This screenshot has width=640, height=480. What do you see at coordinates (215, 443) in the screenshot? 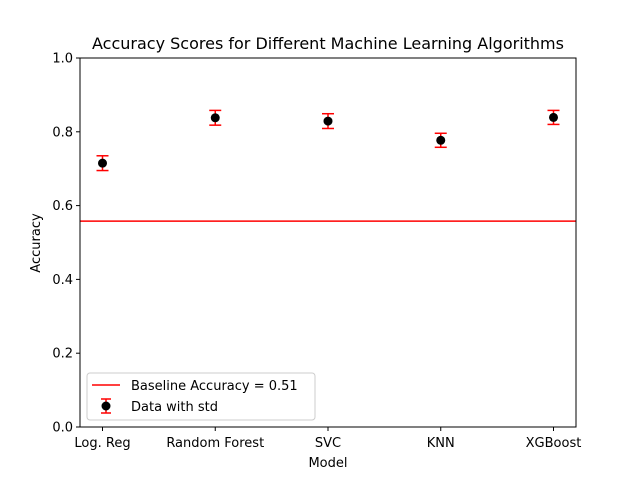
I see `x-tick-label: Random Forest` at bounding box center [215, 443].